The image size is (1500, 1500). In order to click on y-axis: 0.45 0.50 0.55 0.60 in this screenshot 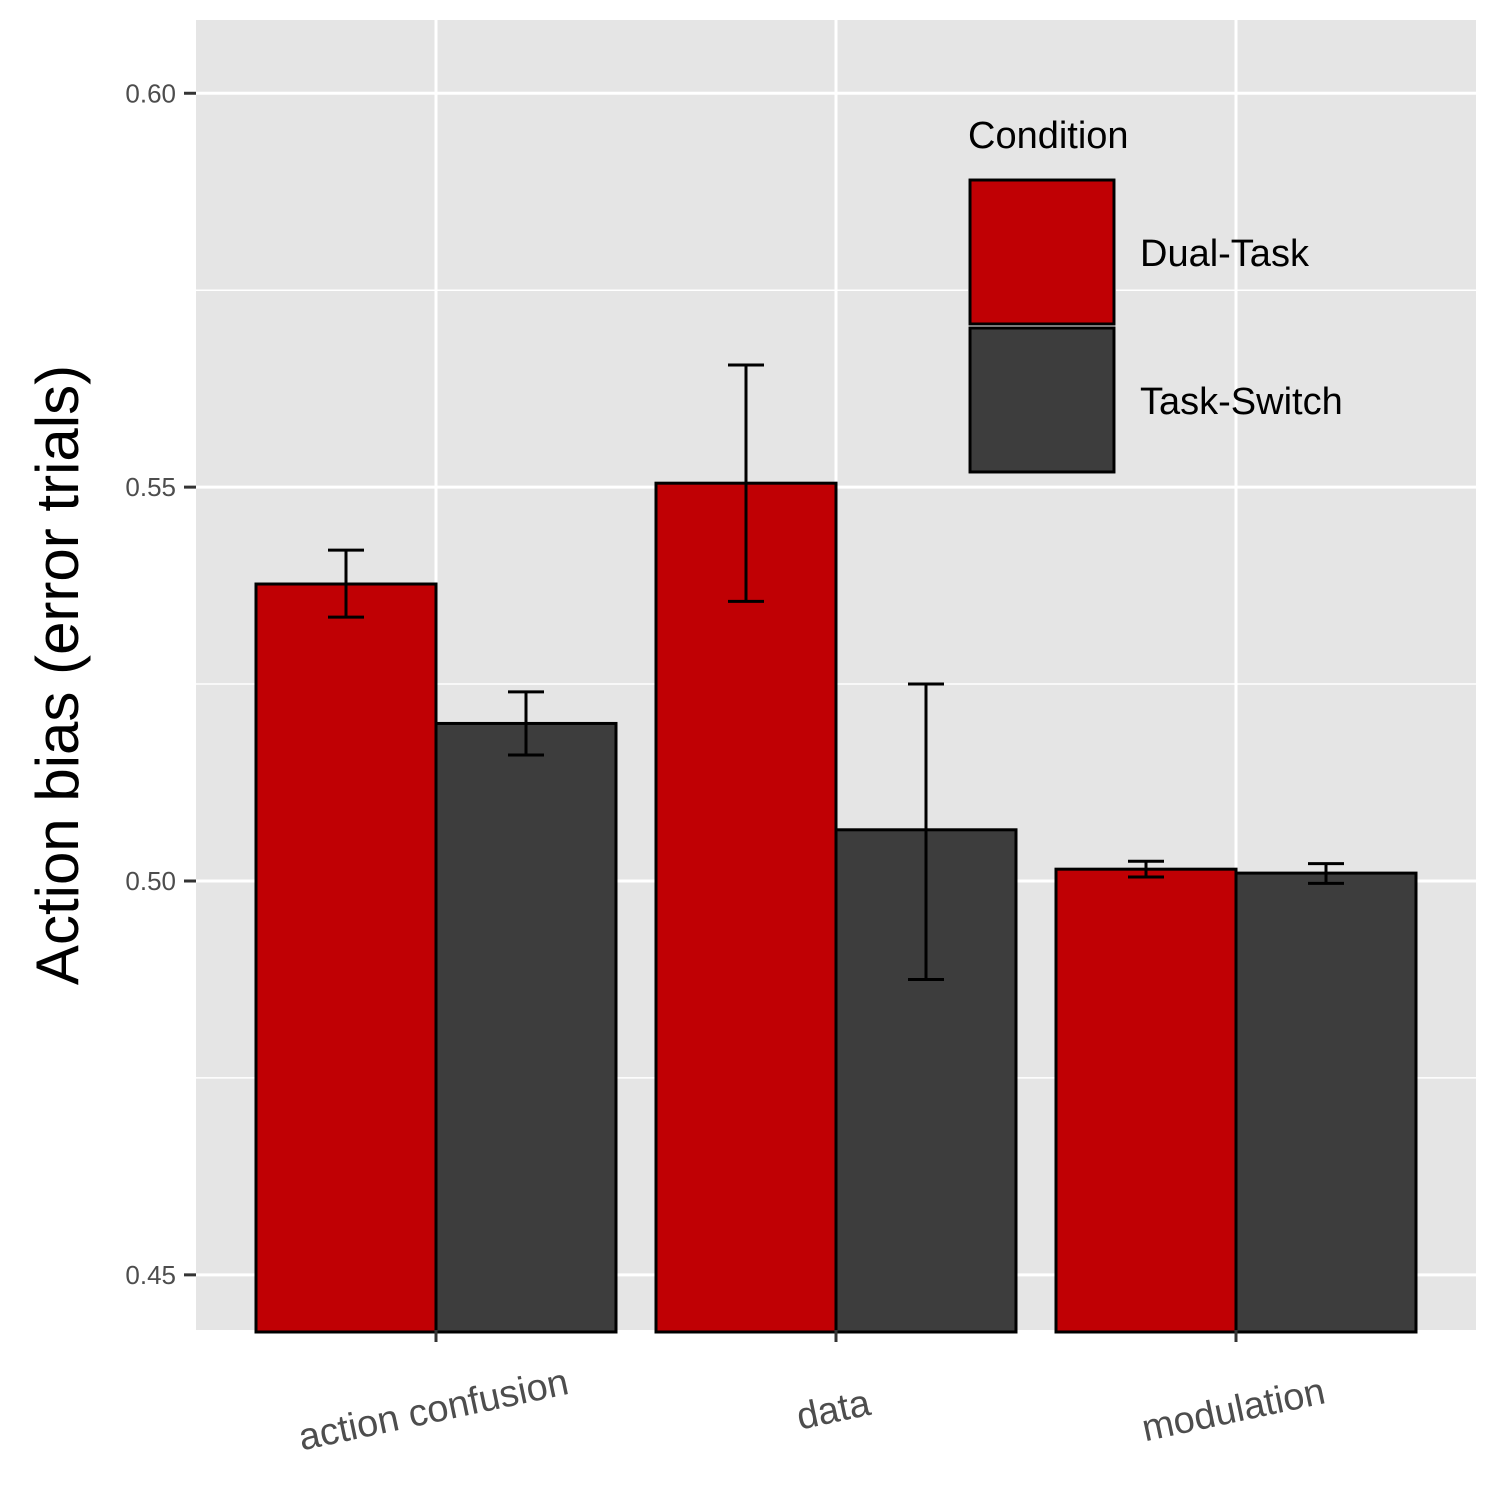, I will do `click(160, 684)`.